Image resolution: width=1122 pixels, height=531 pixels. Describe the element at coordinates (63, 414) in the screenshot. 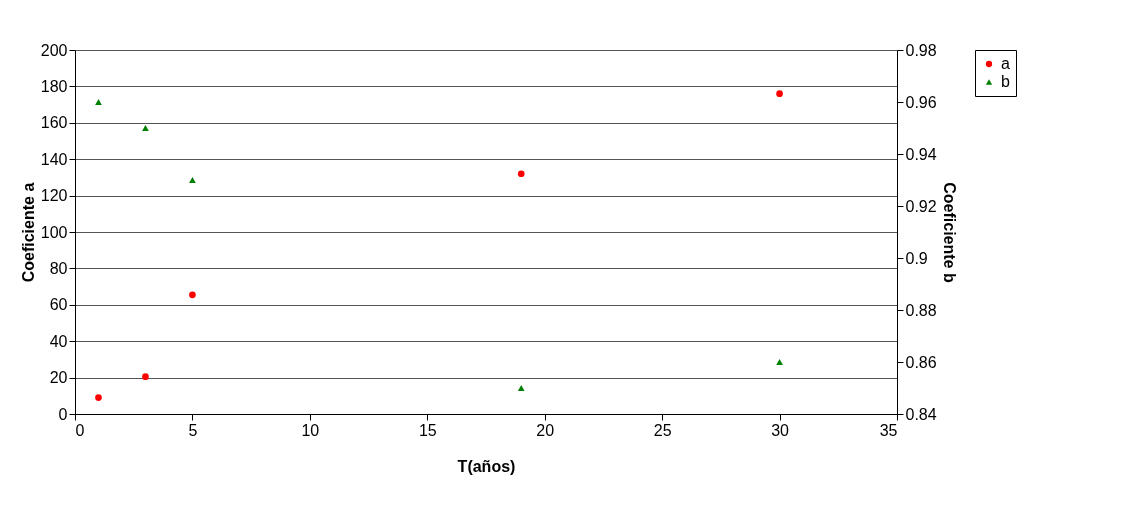

I see `y-tick-label: 0` at that location.